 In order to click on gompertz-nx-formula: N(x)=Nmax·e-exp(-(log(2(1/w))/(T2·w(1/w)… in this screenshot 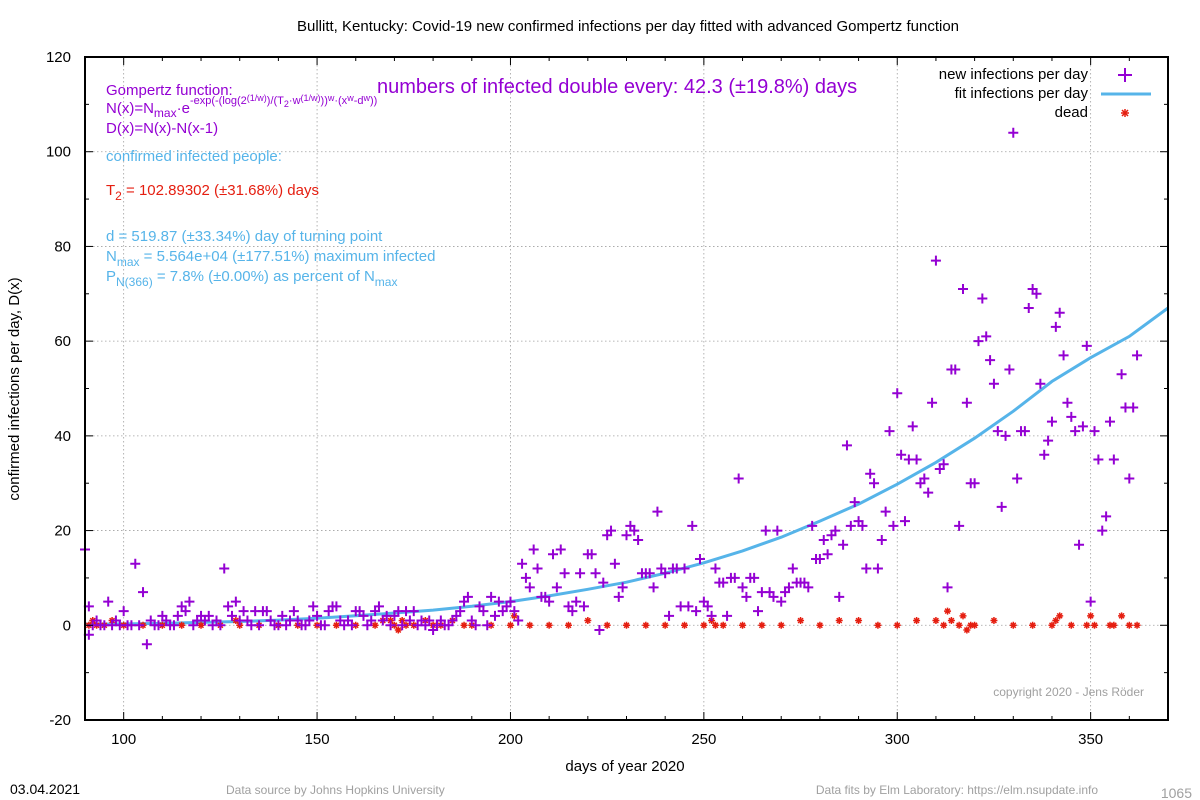, I will do `click(241, 106)`.